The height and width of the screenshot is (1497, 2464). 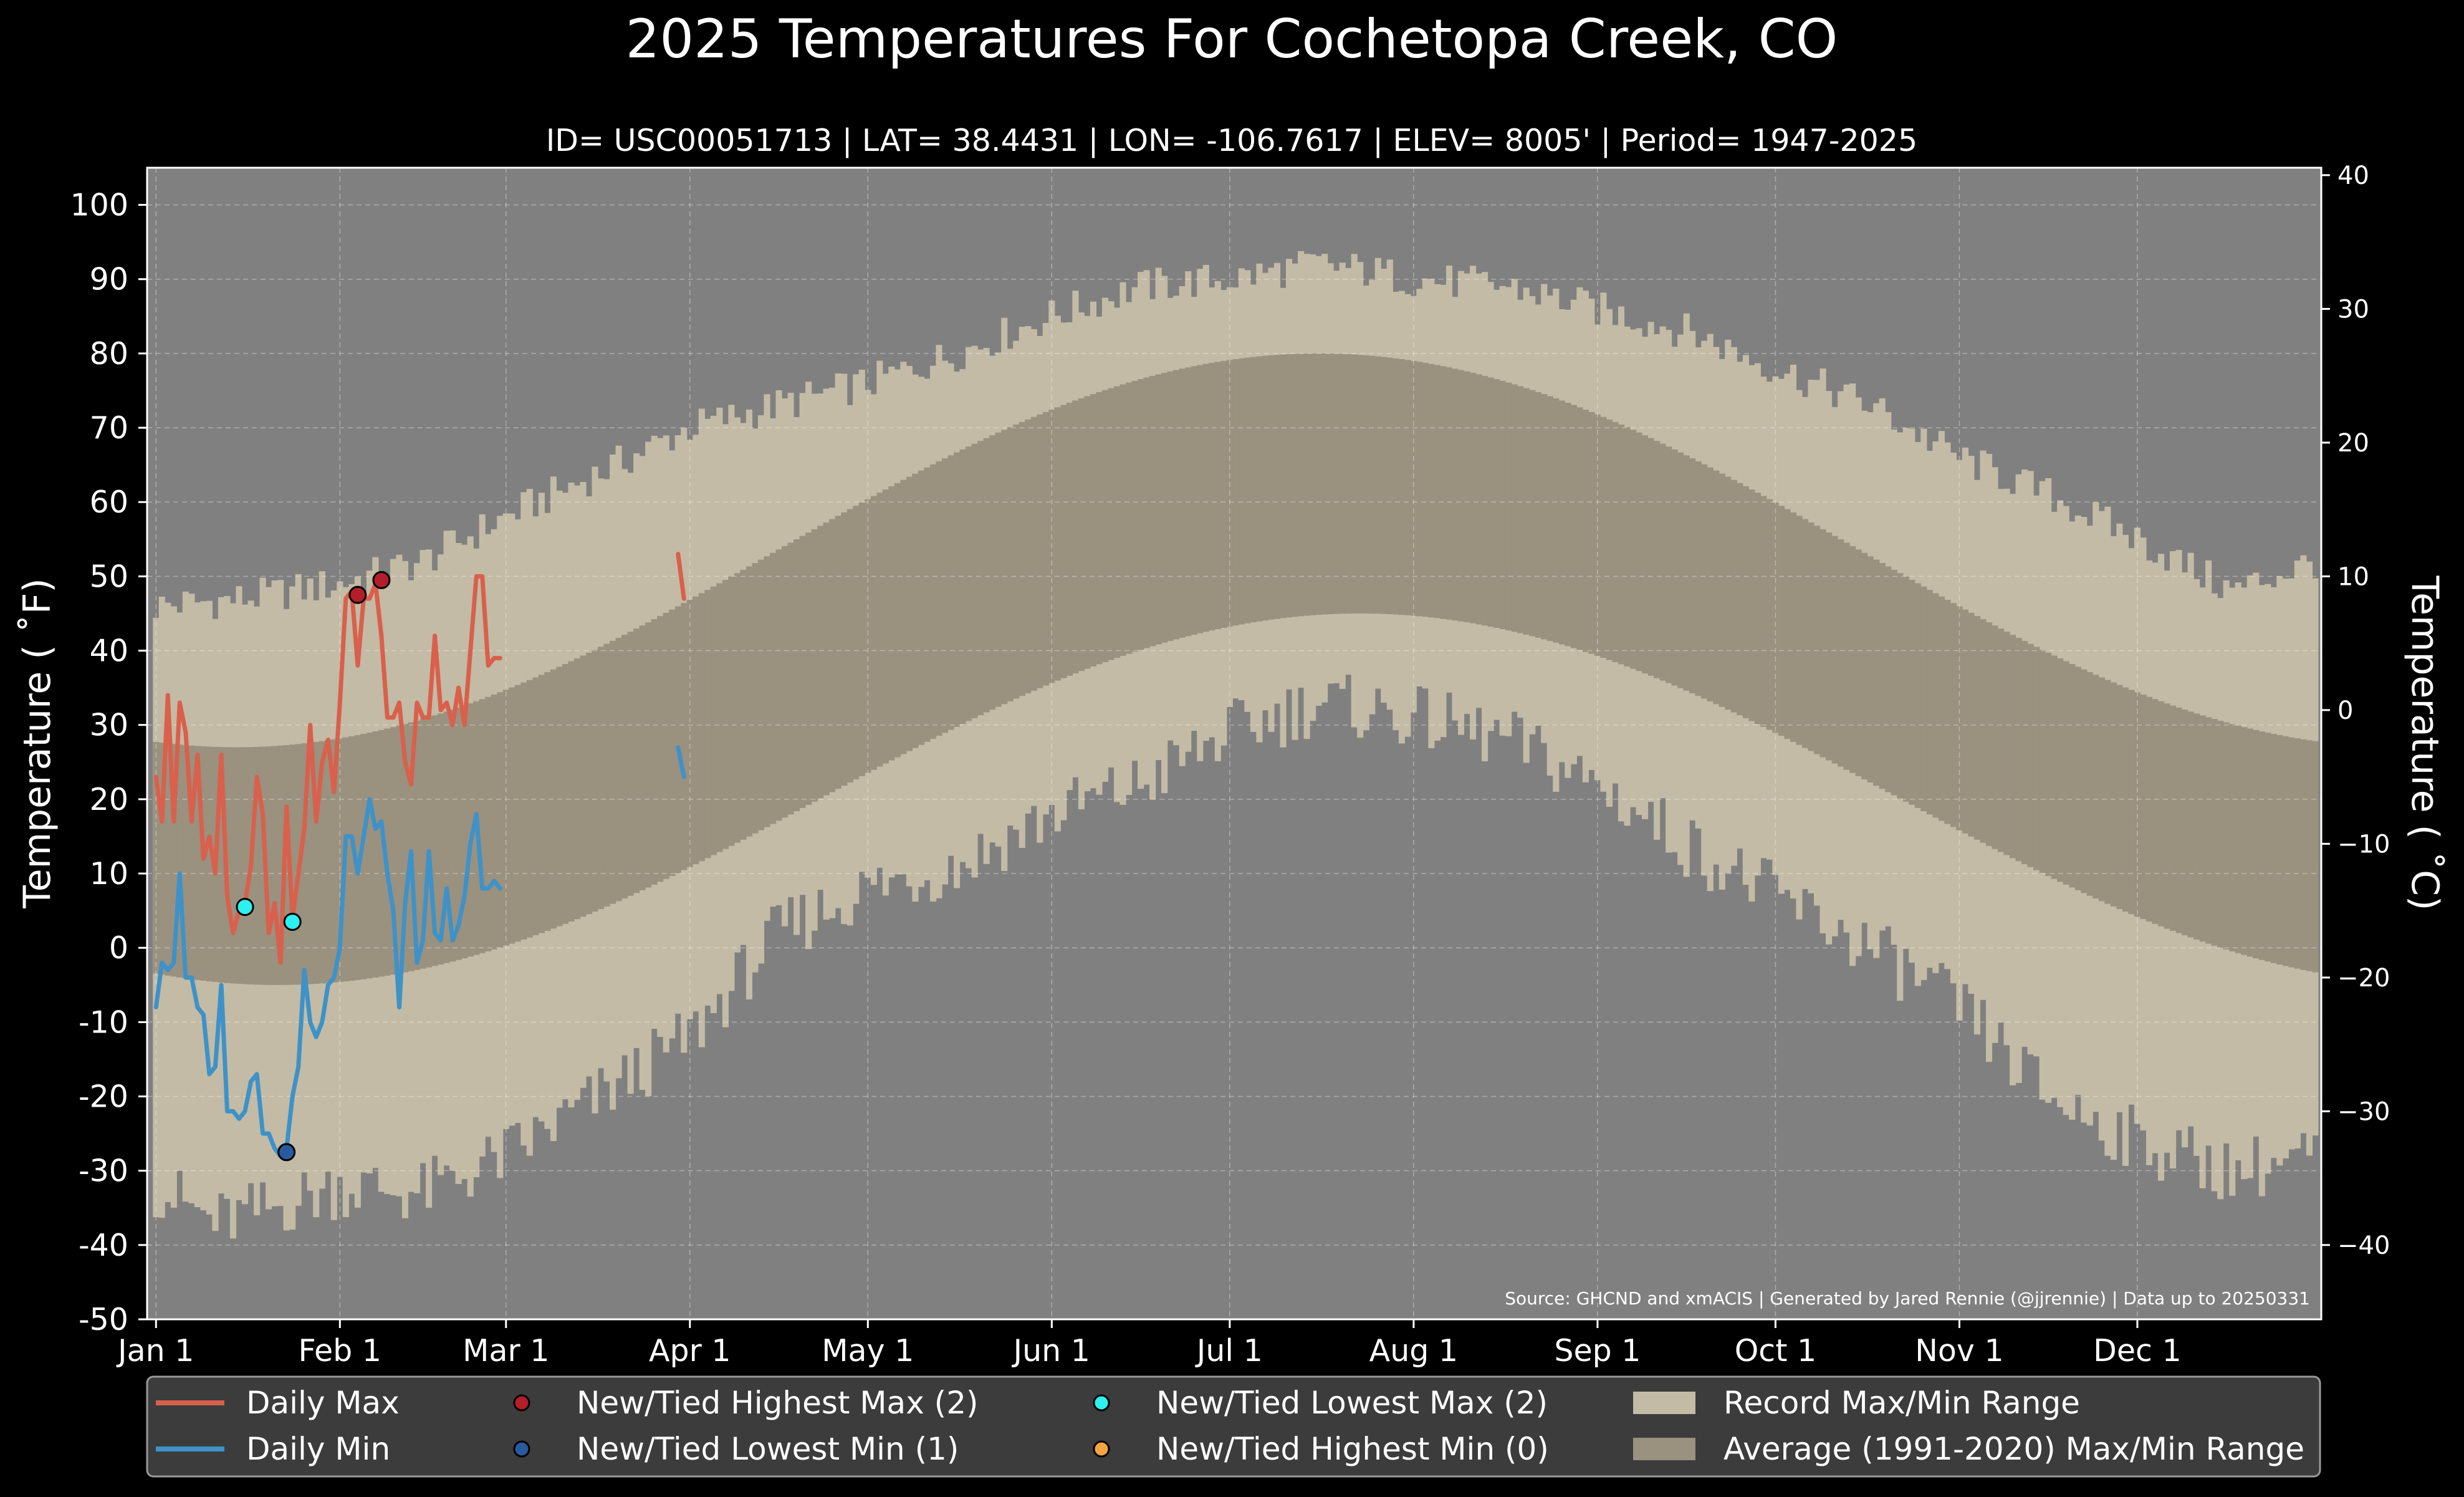 I want to click on legend-label: Average (1991-2020) Max/Min Range, so click(x=2013, y=1449).